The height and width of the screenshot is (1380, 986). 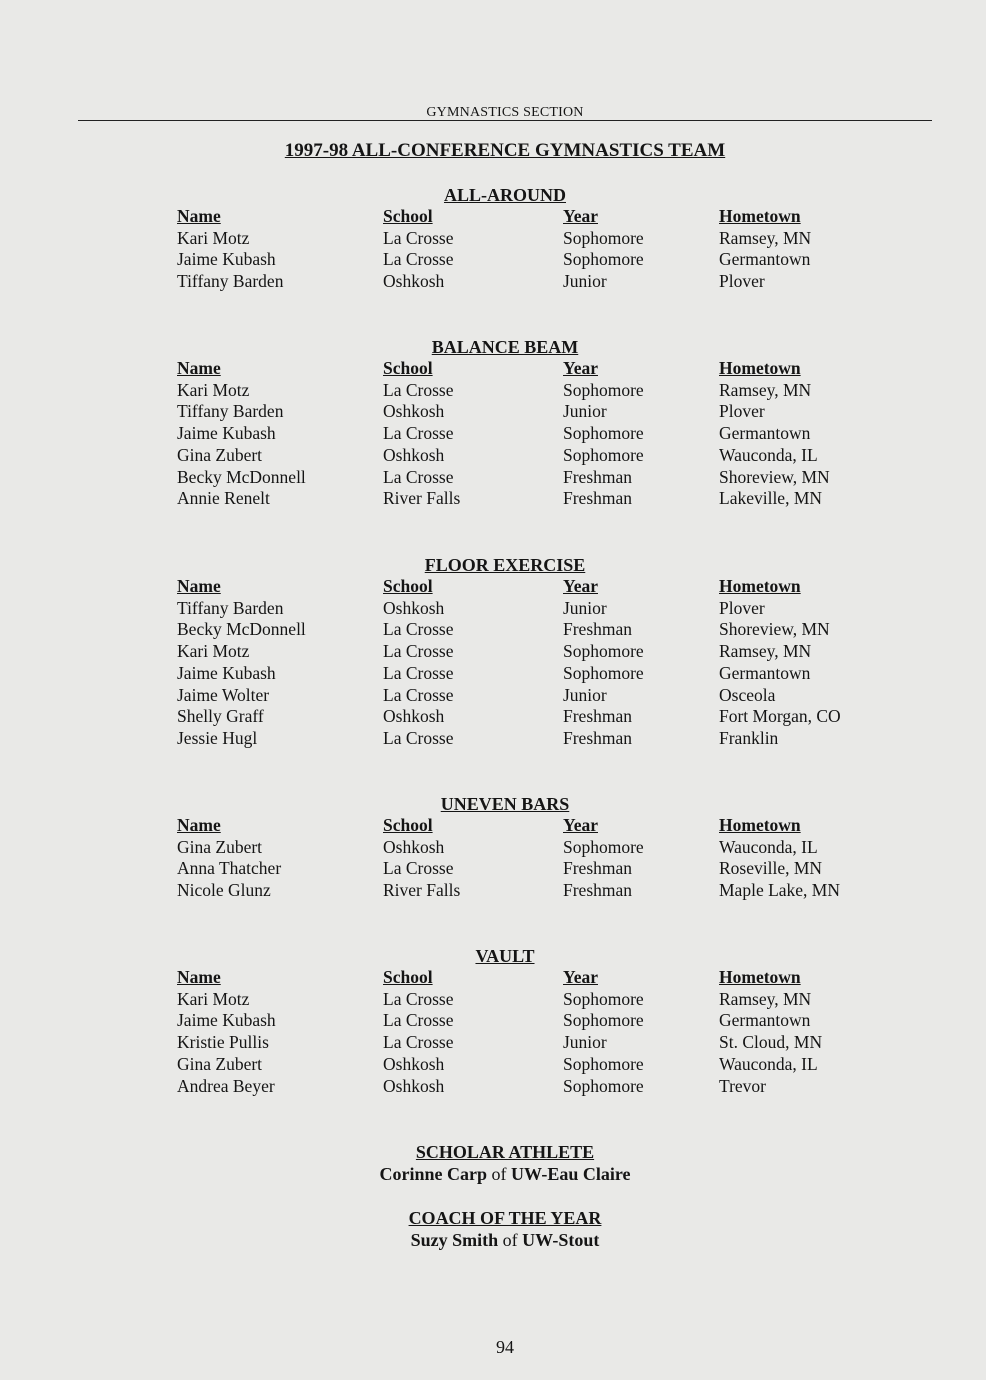 I want to click on recipient-name: Corinne Carp, so click(x=433, y=1174).